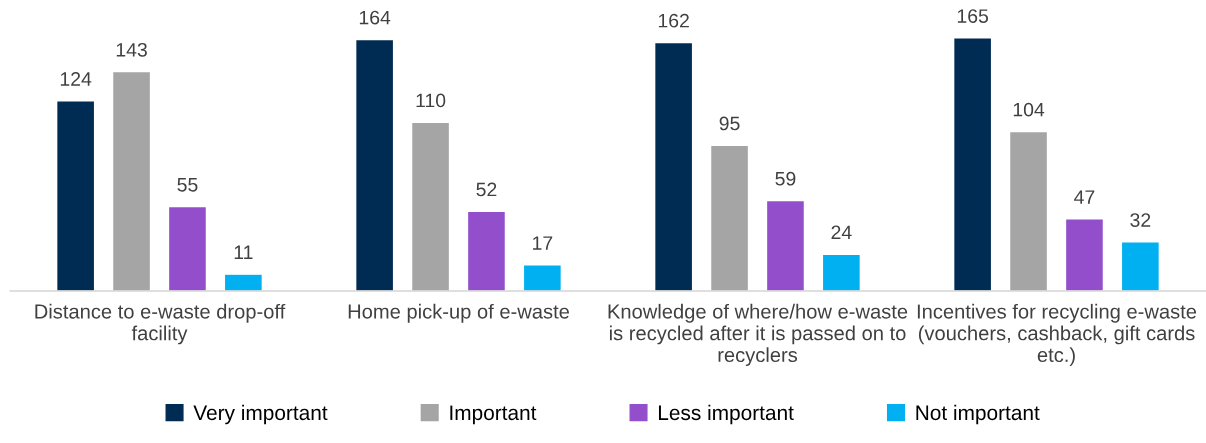 This screenshot has height=443, width=1206. I want to click on data-label: 47, so click(1084, 197).